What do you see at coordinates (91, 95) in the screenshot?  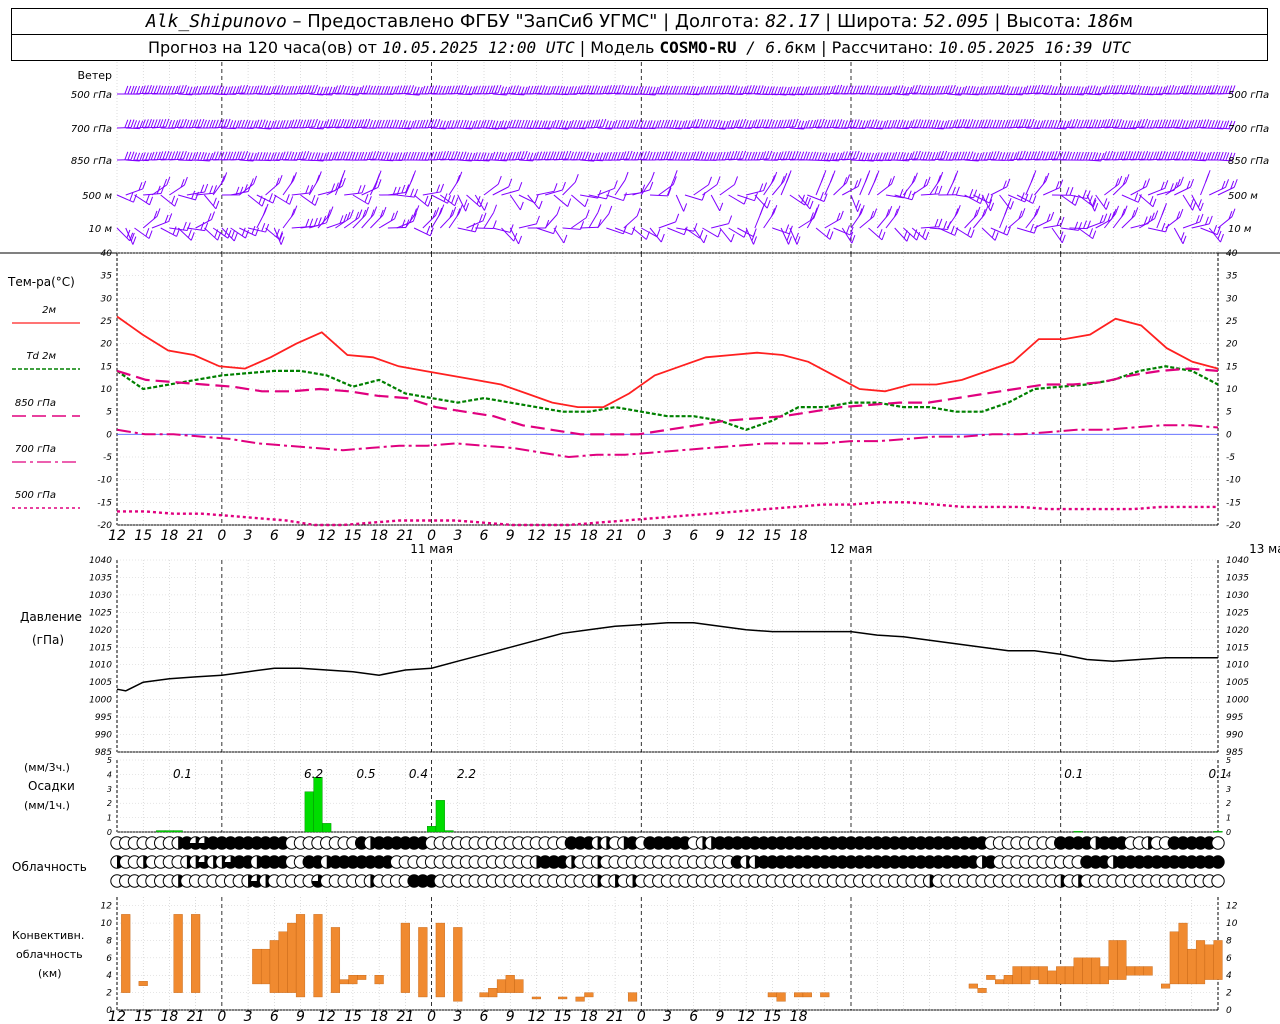 I see `wind-level-label: 500 гПа` at bounding box center [91, 95].